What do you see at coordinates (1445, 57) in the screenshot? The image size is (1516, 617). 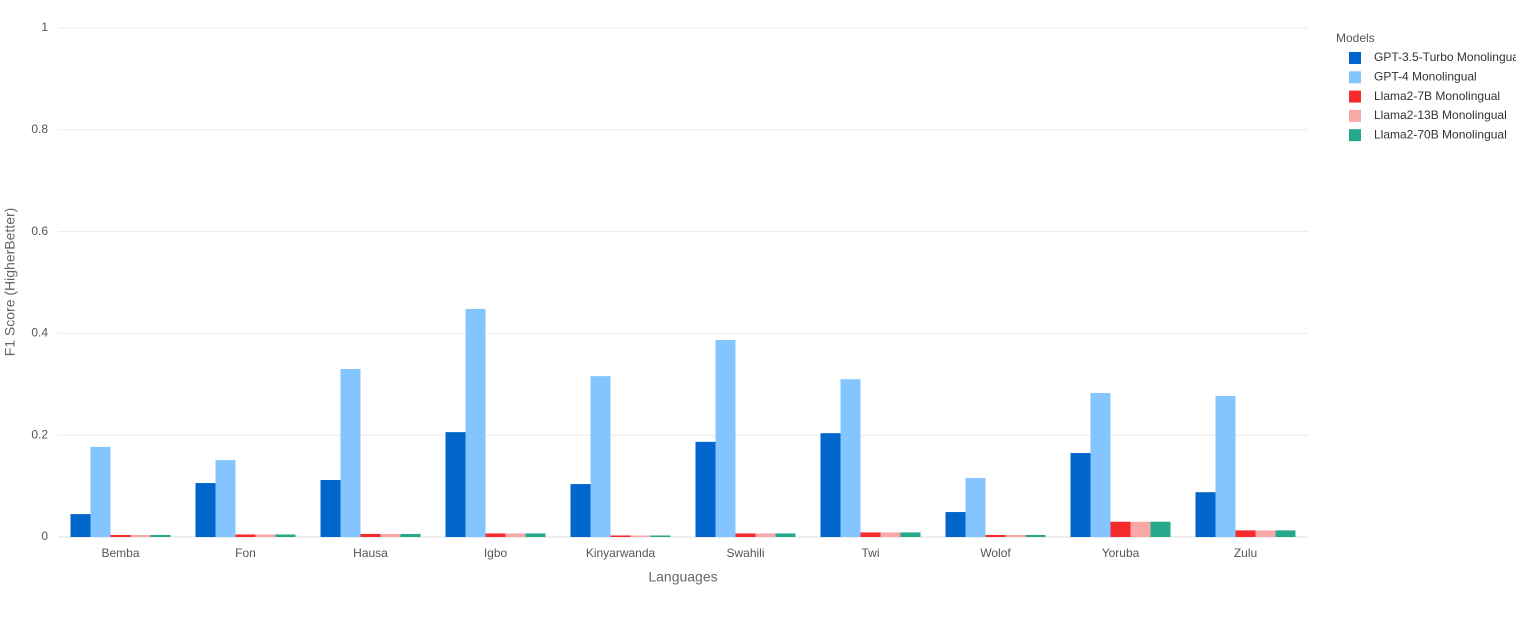 I see `legend-label: GPT-3.5-Turbo Monolingual` at bounding box center [1445, 57].